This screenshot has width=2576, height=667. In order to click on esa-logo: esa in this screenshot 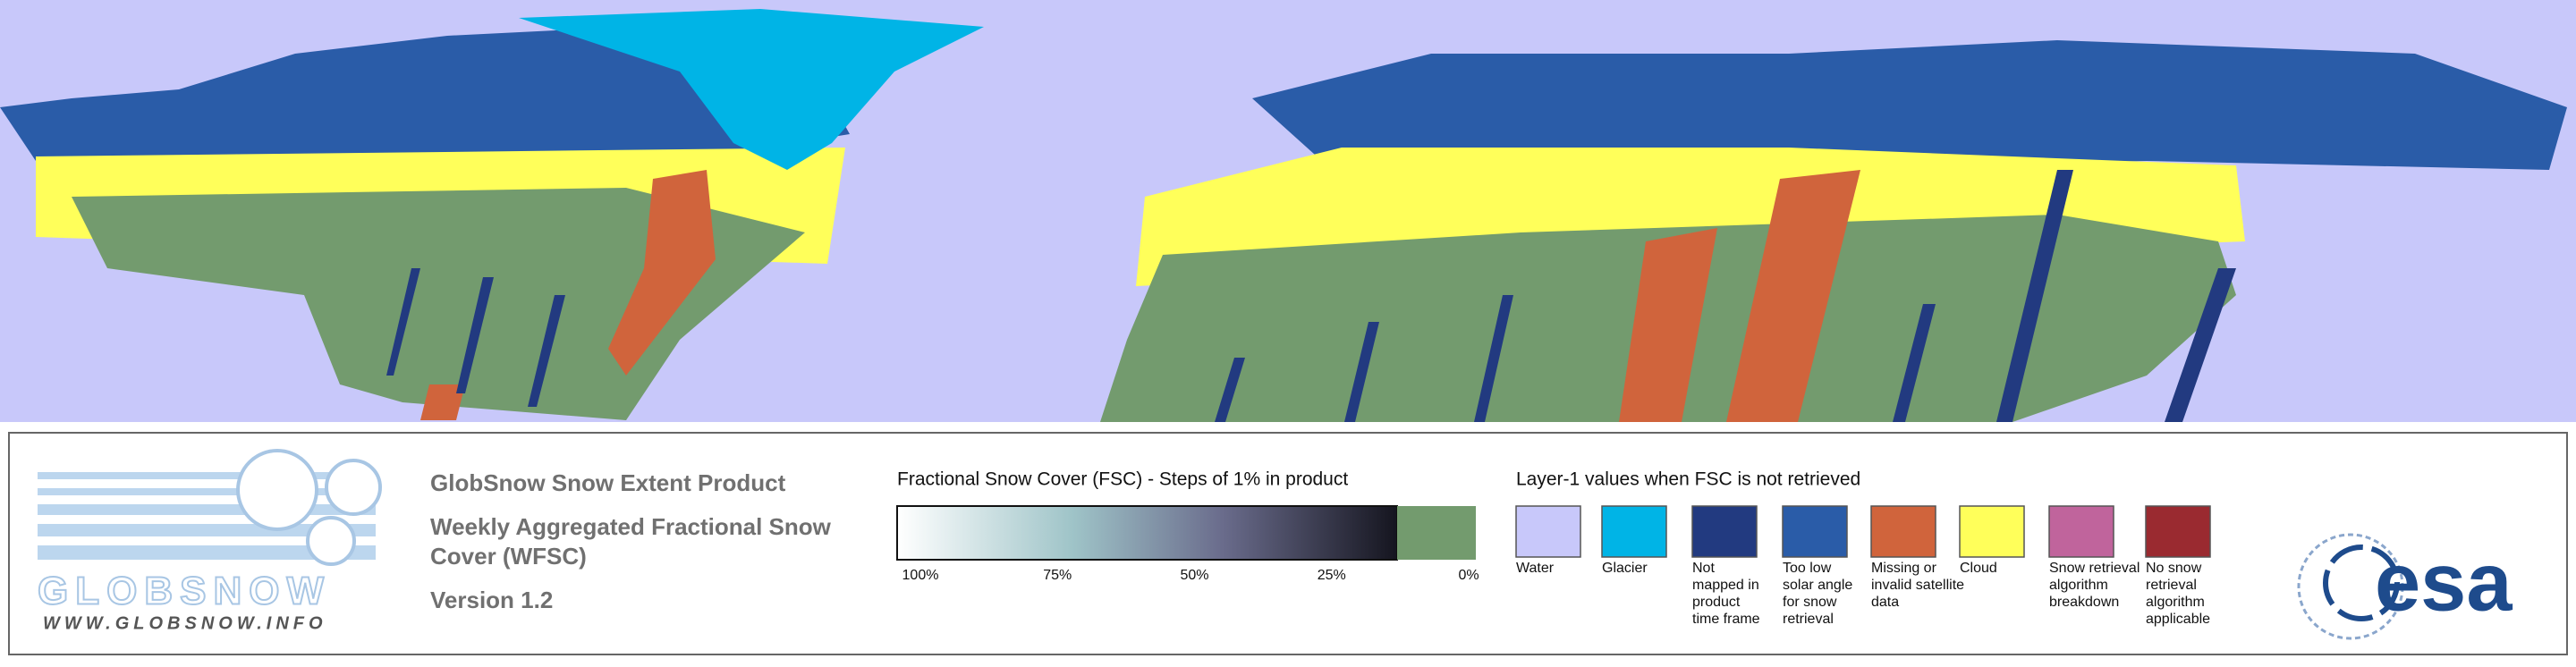, I will do `click(2404, 586)`.